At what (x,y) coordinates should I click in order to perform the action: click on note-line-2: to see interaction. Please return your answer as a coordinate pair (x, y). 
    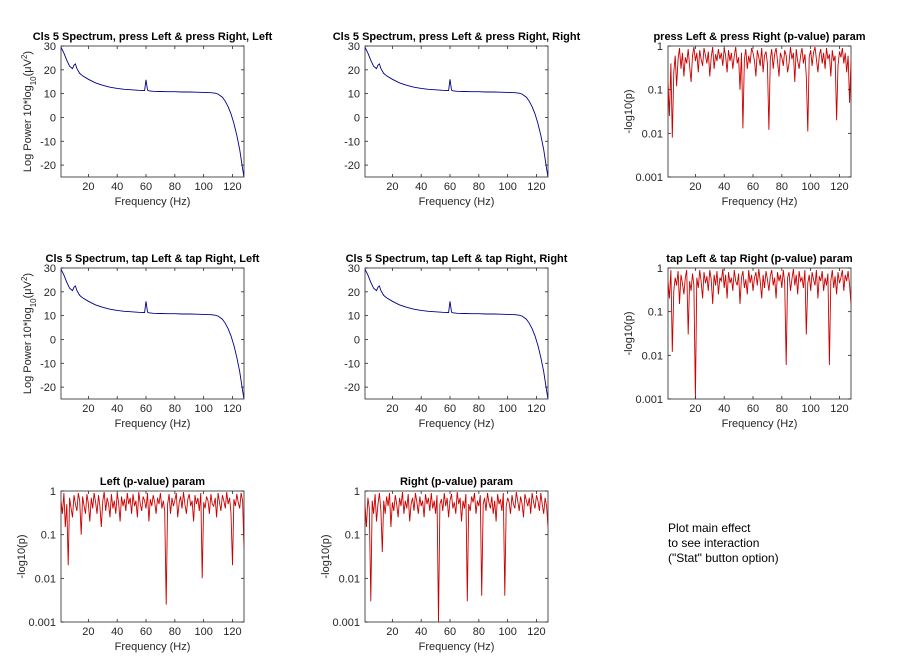
    Looking at the image, I should click on (714, 543).